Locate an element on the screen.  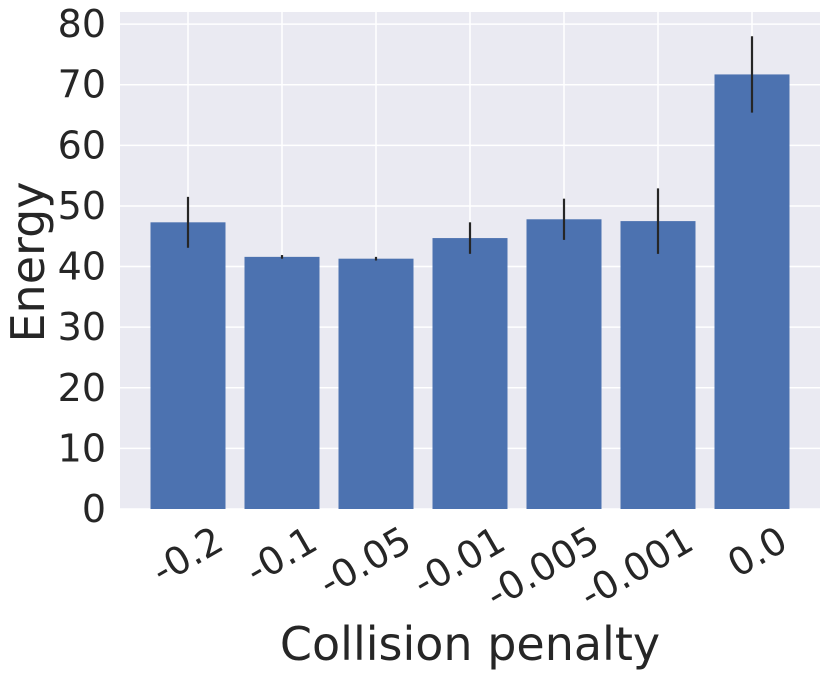
y-tick-label: 50 is located at coordinates (82, 206).